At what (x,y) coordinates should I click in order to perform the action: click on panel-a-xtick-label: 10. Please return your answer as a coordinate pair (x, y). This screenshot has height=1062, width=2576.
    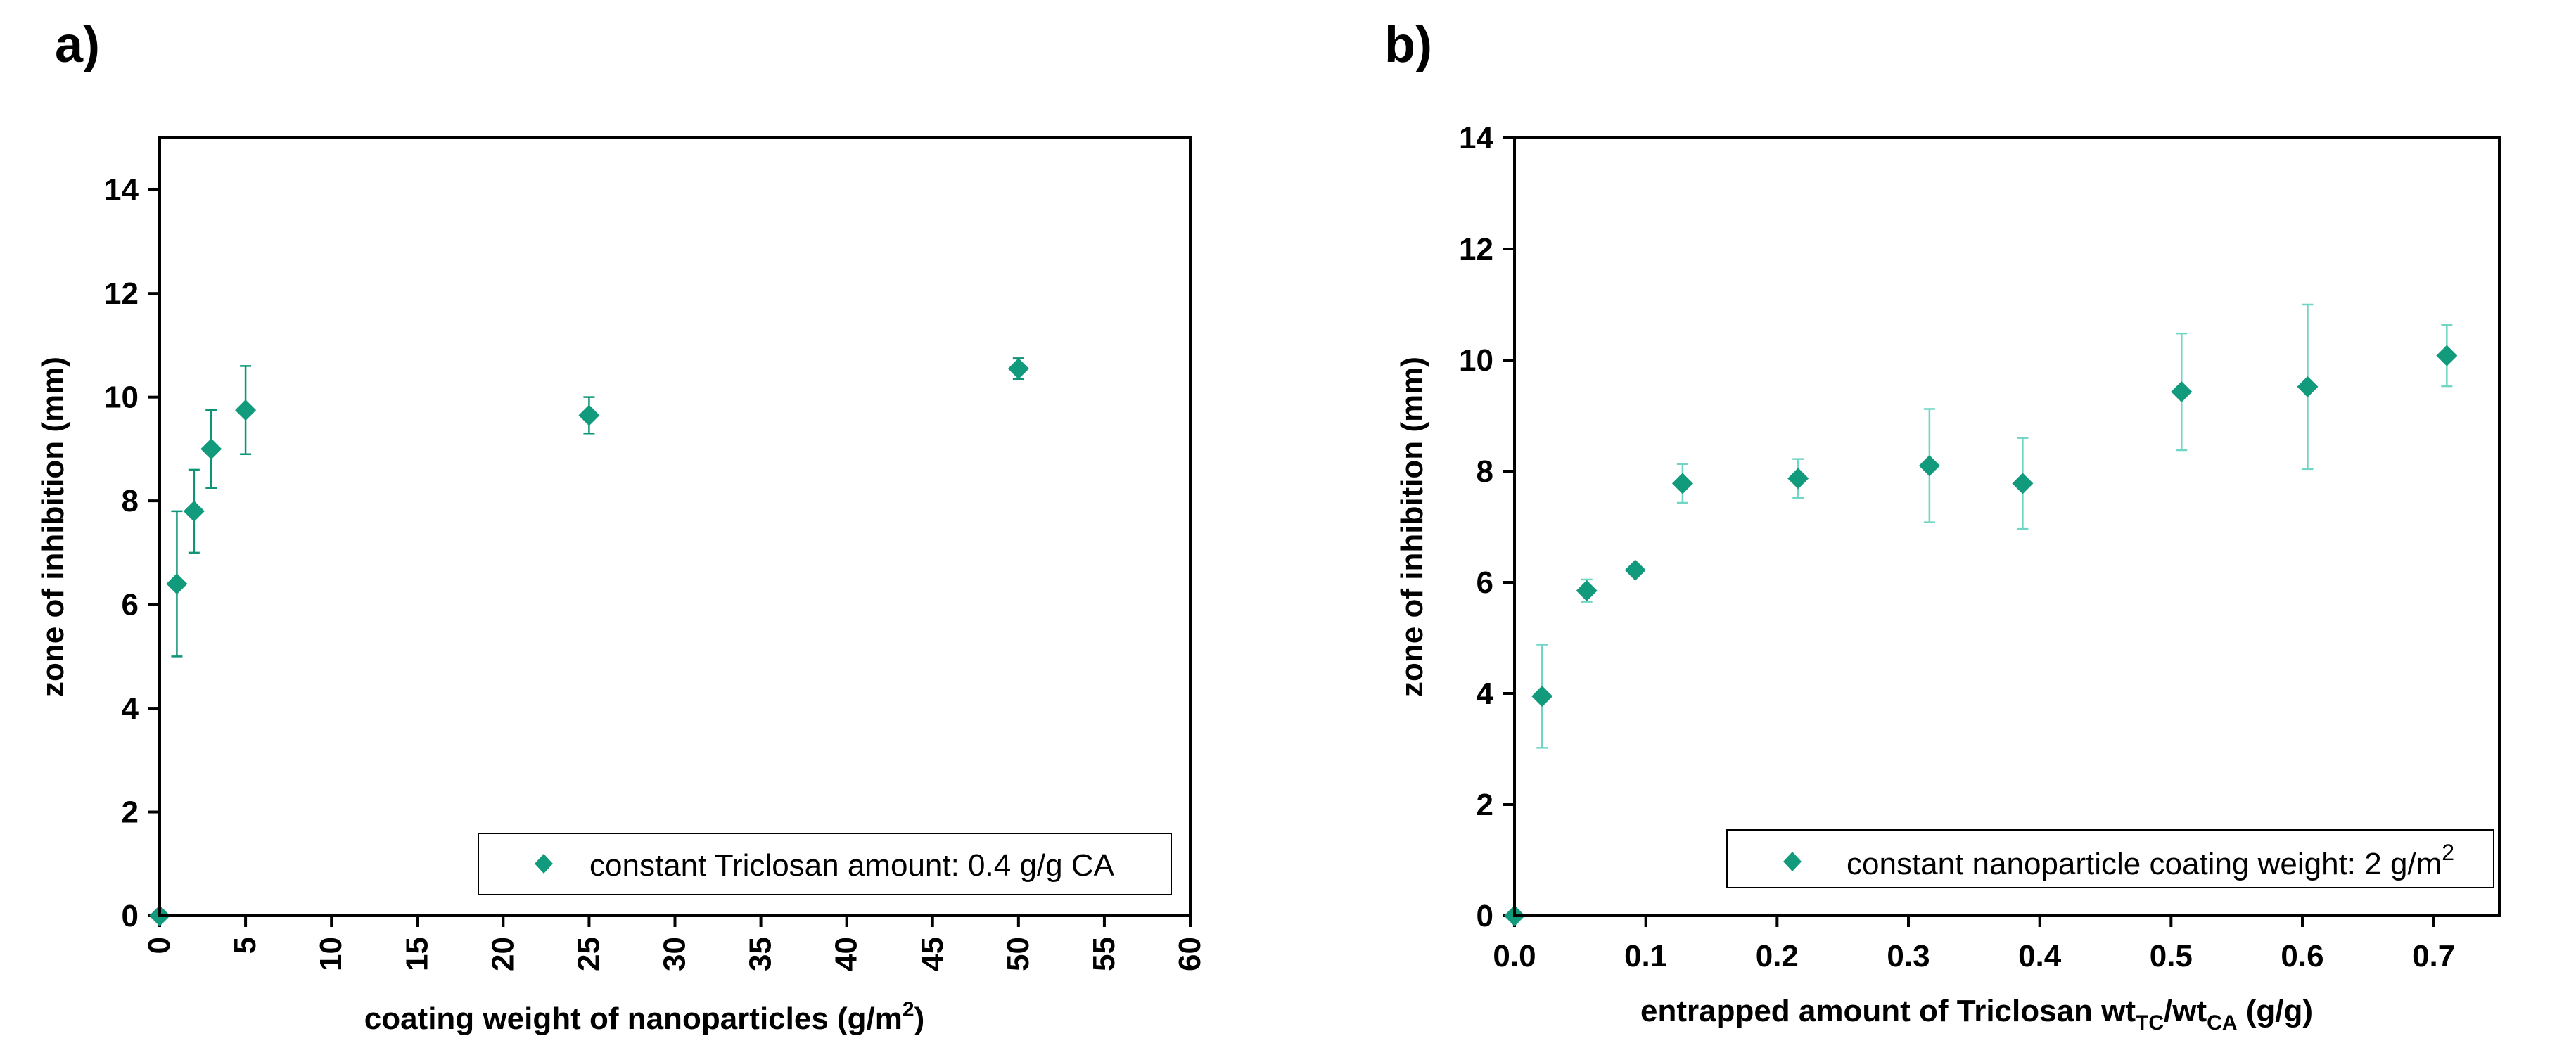
    Looking at the image, I should click on (331, 954).